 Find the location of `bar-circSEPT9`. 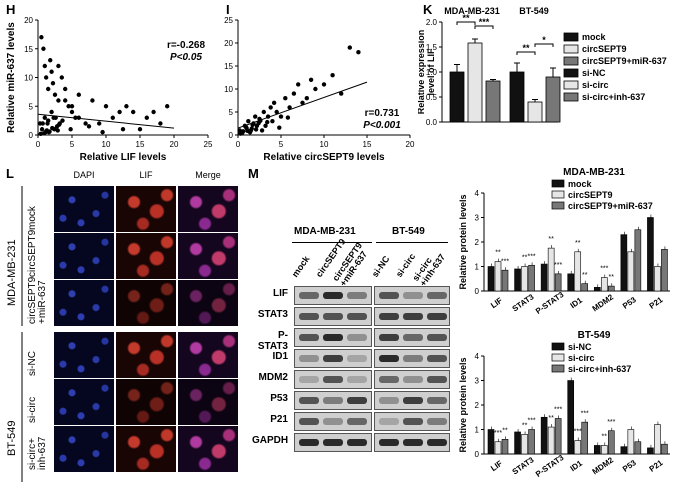

bar-circSEPT9 is located at coordinates (498, 276).